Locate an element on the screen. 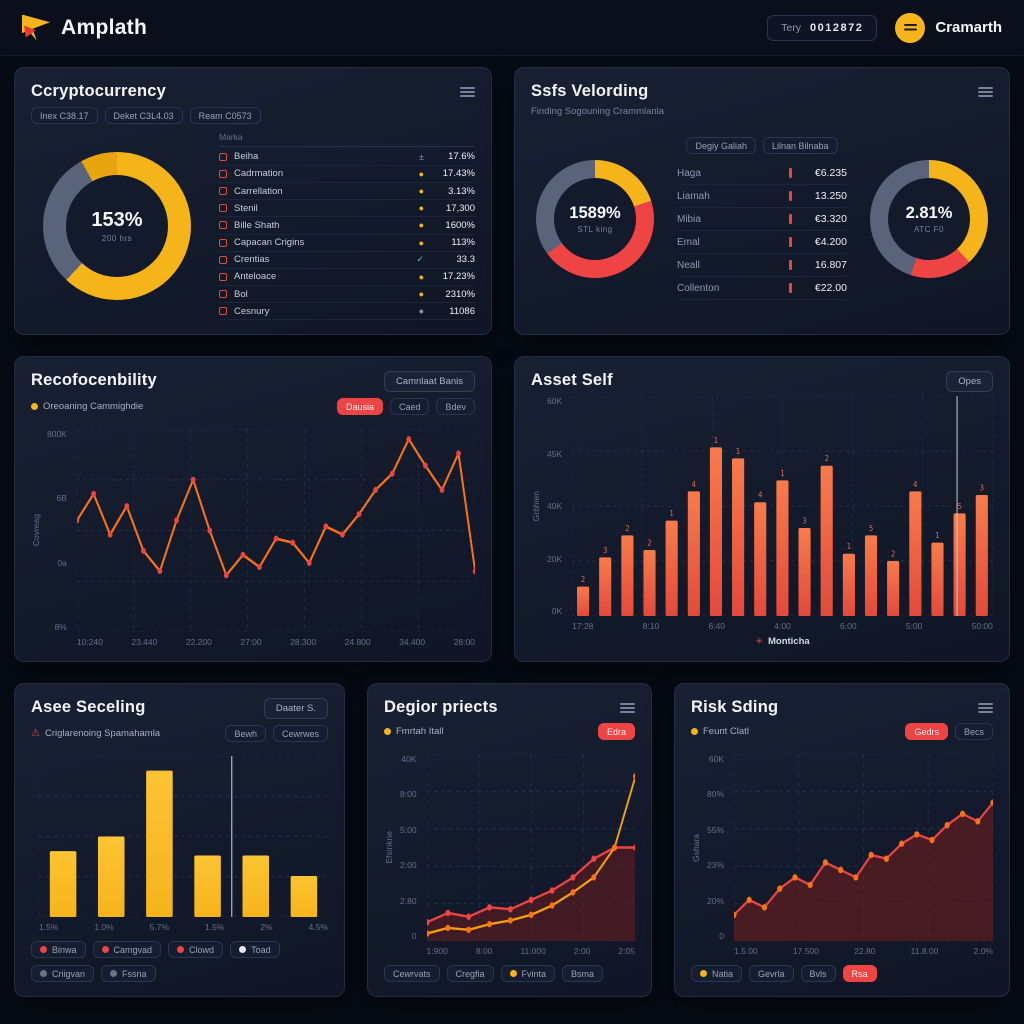 The image size is (1024, 1024). pill-button: Edra is located at coordinates (616, 731).